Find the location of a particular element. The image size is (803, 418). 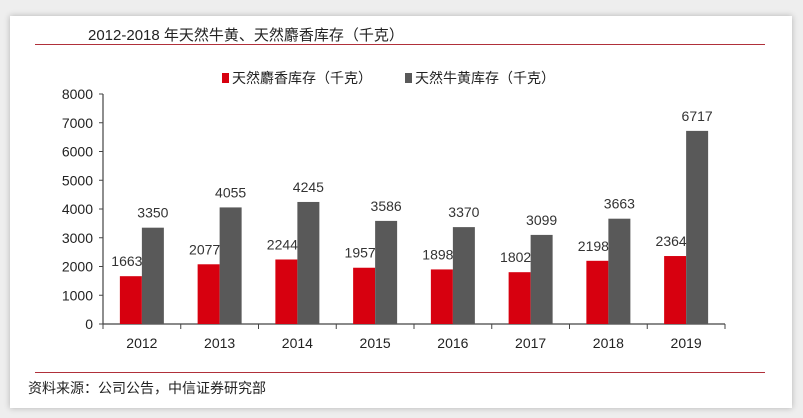

data-label: 1802 is located at coordinates (515, 257).